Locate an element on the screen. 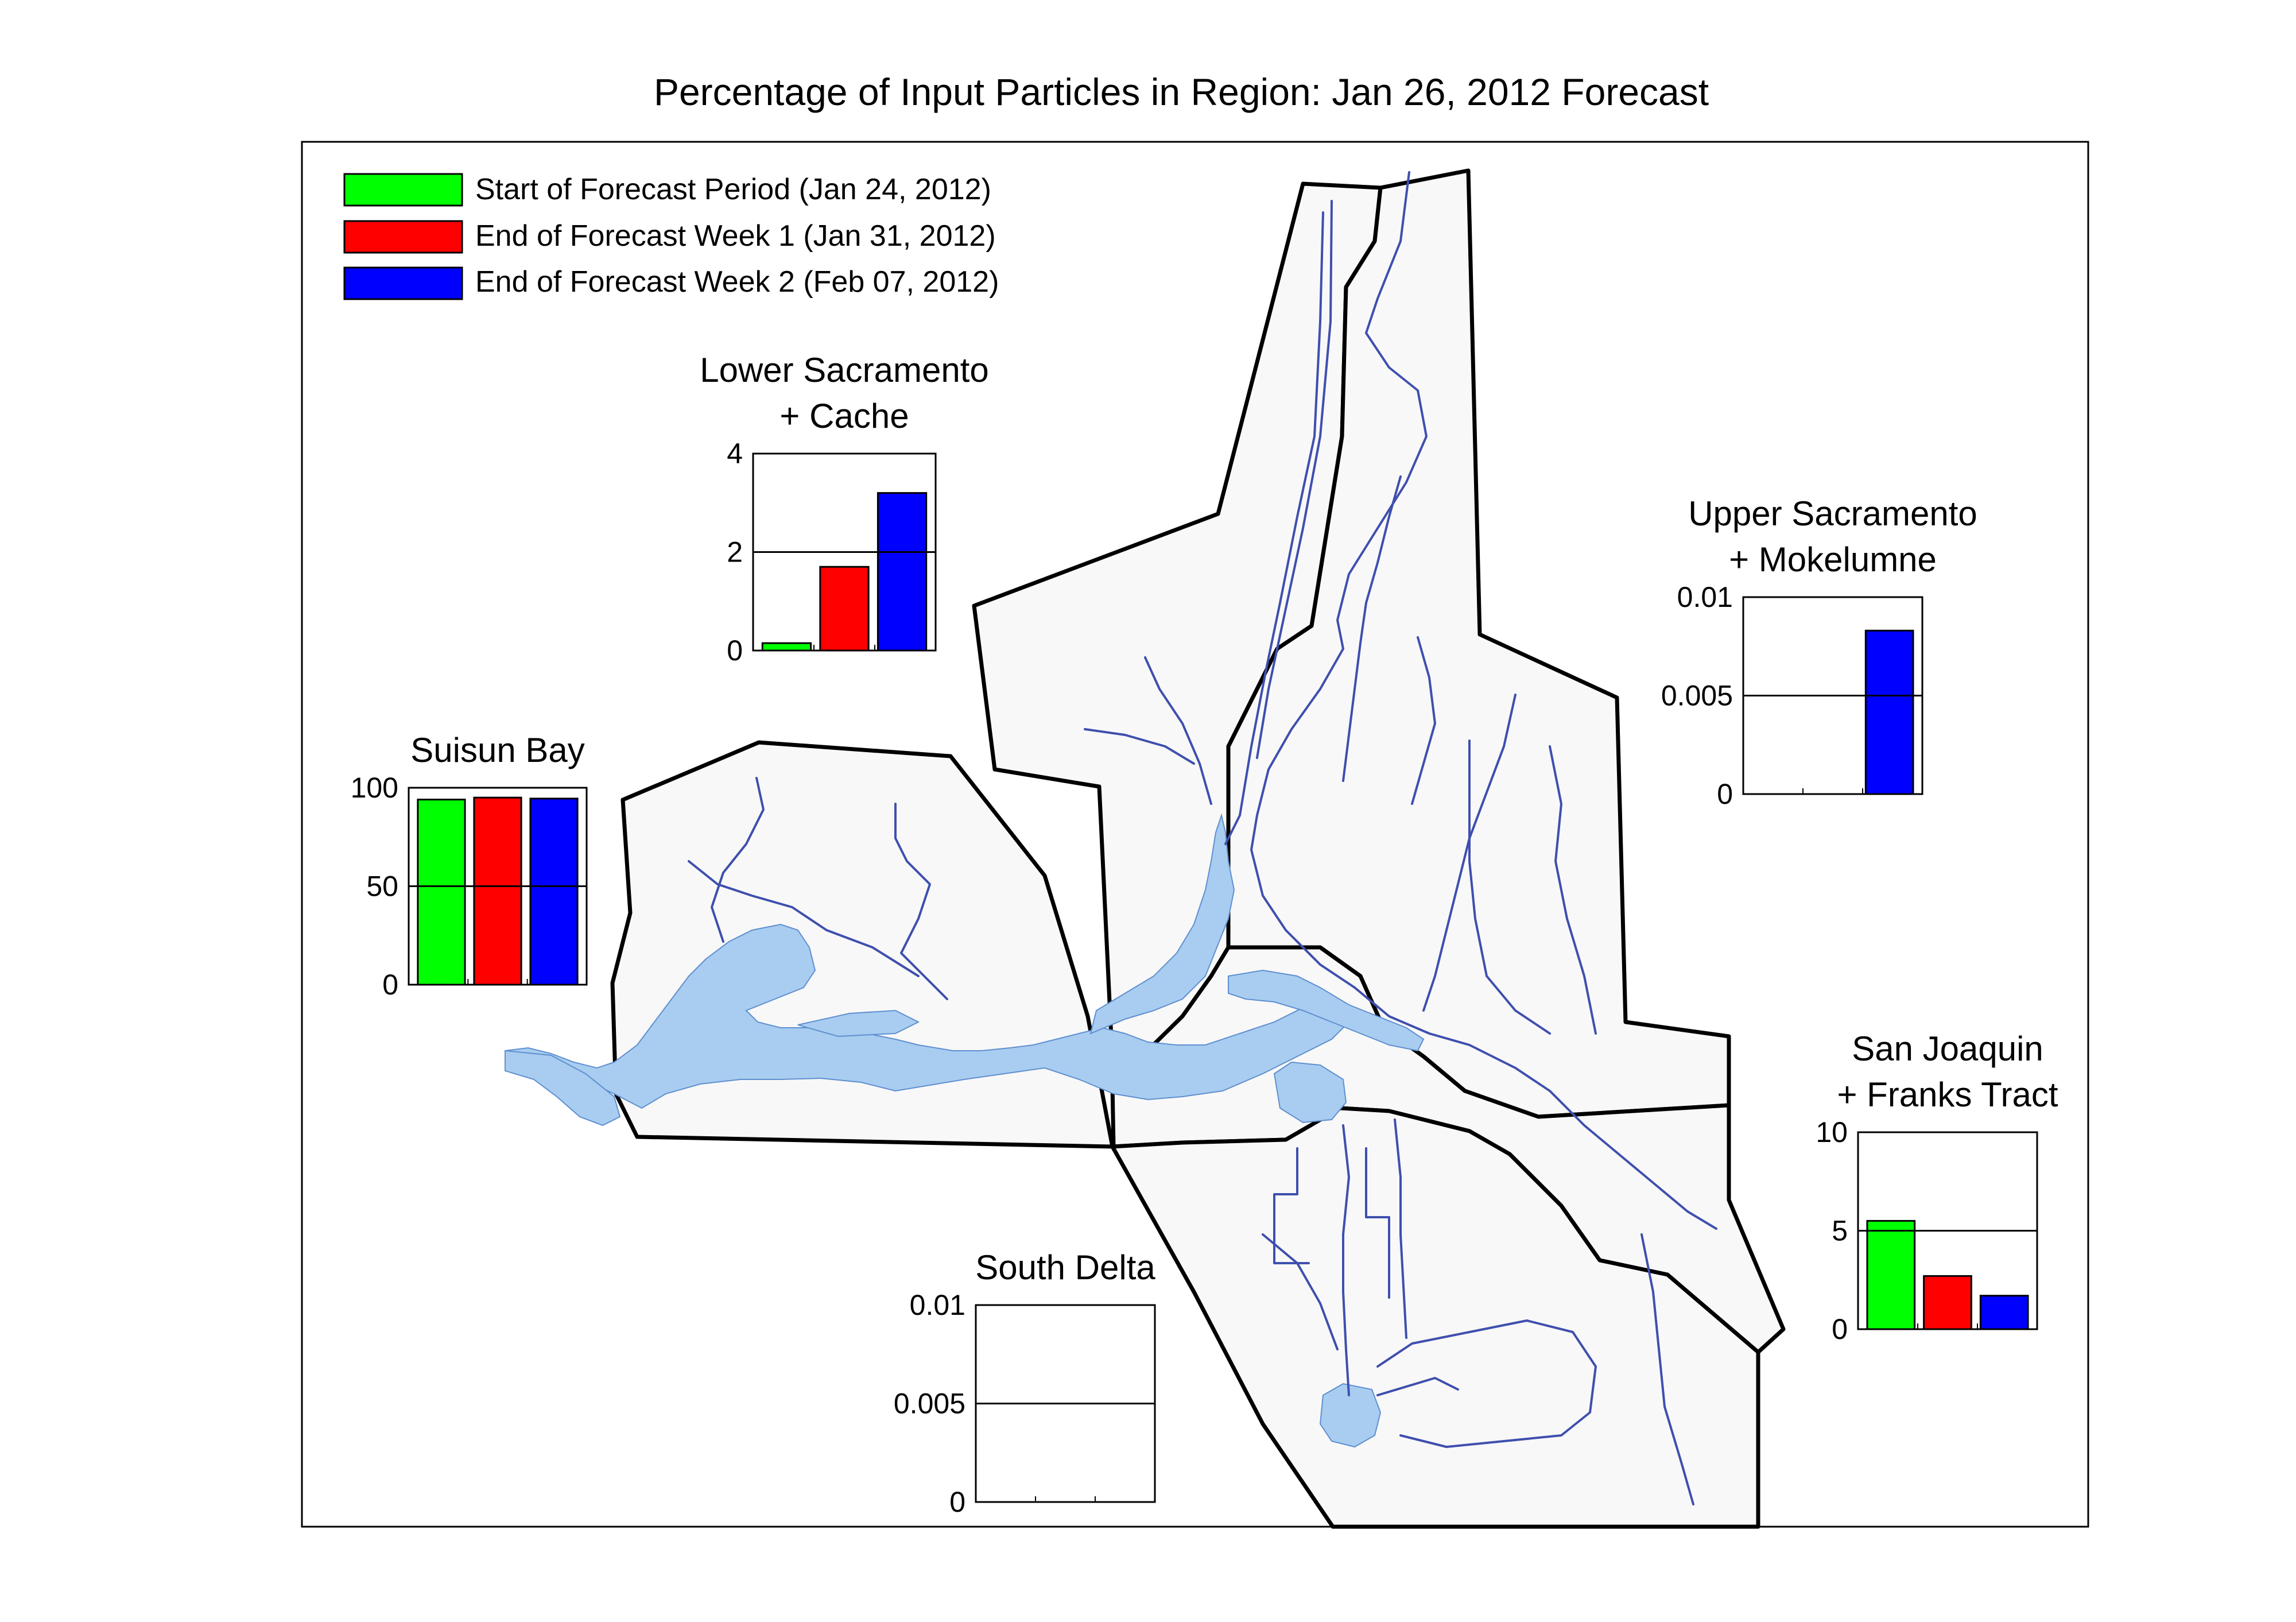 The image size is (2296, 1622). inset-title: South Delta is located at coordinates (1065, 1267).